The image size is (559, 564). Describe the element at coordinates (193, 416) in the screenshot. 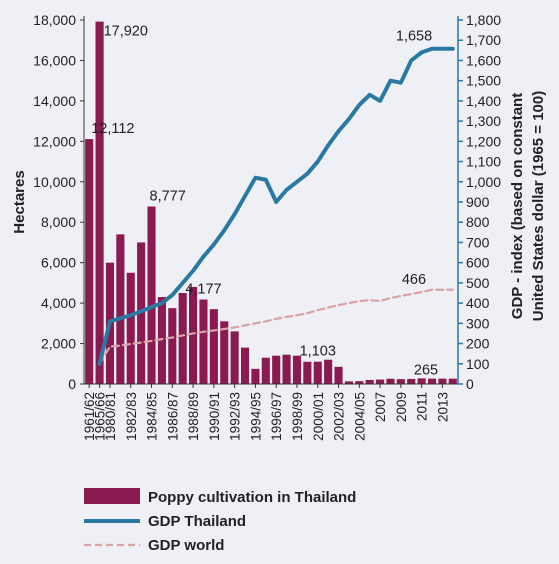

I see `x-tick-label-10: 1988/89` at that location.